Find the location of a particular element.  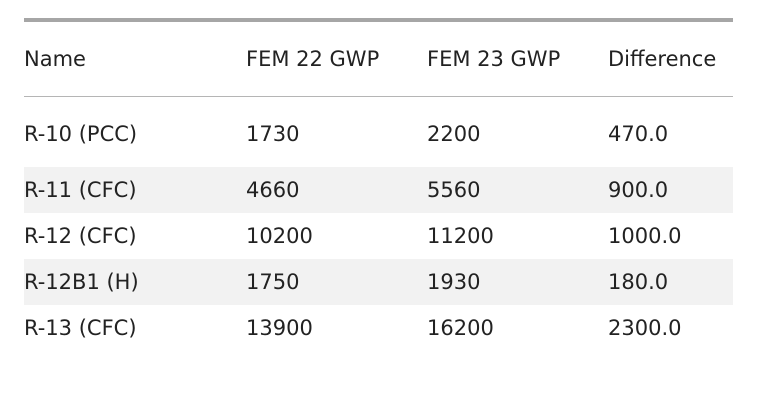

cell-difference: 1000.0 is located at coordinates (645, 236).